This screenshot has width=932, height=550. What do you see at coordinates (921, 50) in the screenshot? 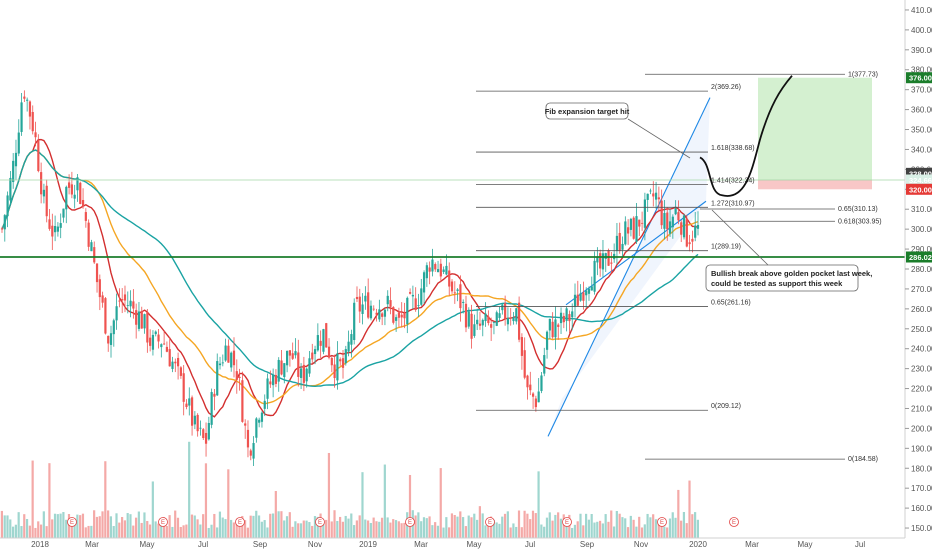
I see `y-tick-label: 390.00` at bounding box center [921, 50].